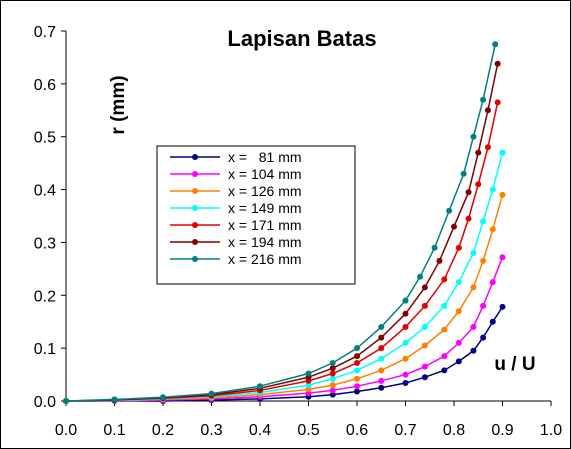 The height and width of the screenshot is (449, 571). What do you see at coordinates (45, 243) in the screenshot?
I see `y-tick-label: 0.3` at bounding box center [45, 243].